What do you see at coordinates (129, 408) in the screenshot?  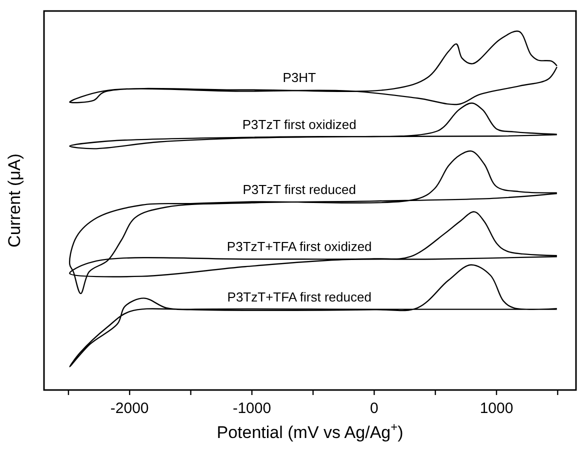 I see `x-tick-label: -2000` at bounding box center [129, 408].